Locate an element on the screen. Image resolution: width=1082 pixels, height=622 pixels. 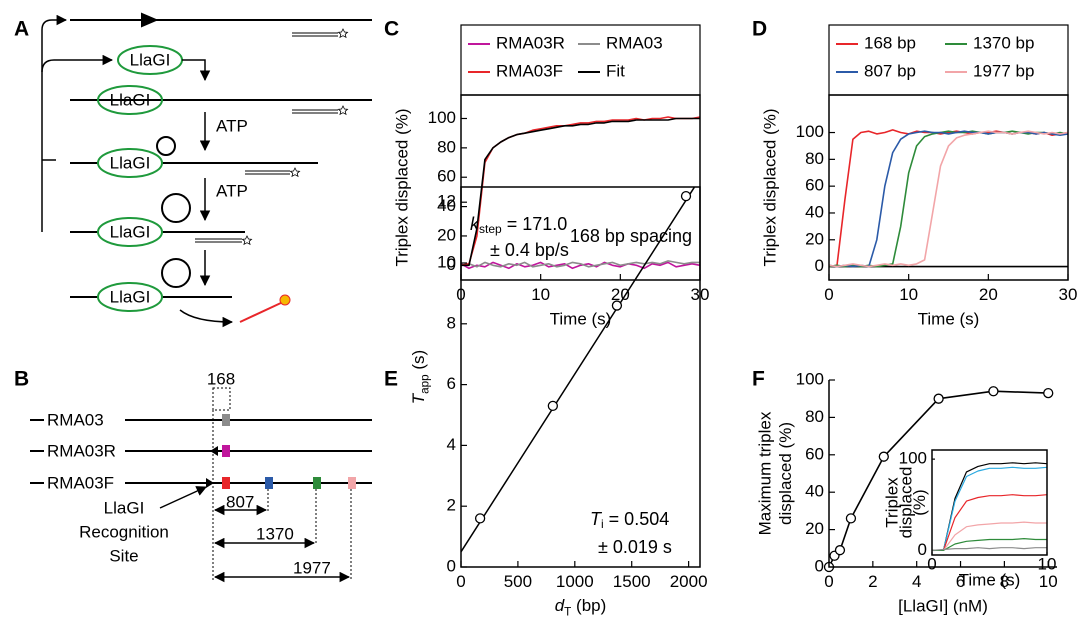
label-unit: (s) is located at coordinates (418, 362).